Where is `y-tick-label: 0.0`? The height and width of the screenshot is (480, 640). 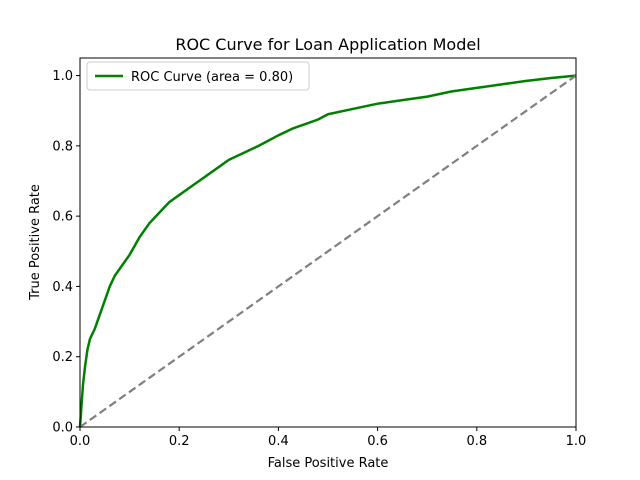
y-tick-label: 0.0 is located at coordinates (62, 428).